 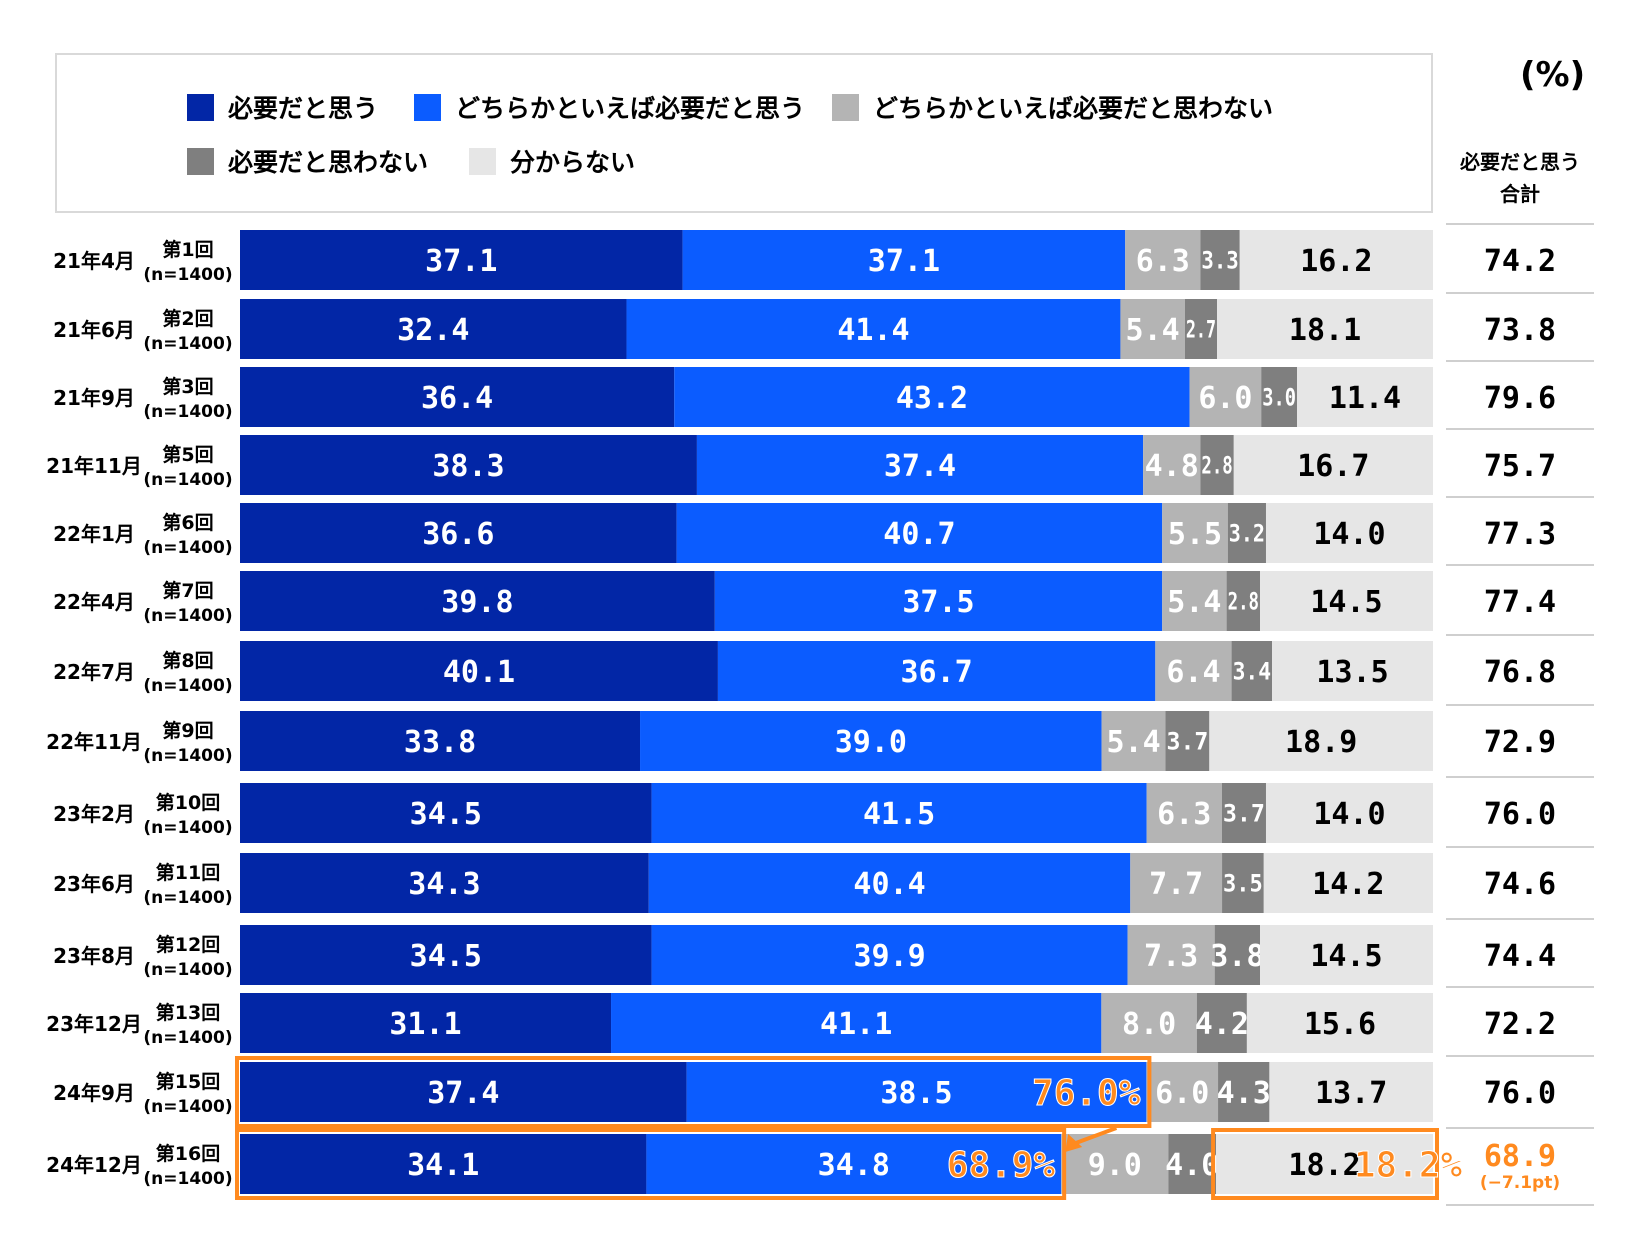 What do you see at coordinates (187, 386) in the screenshot?
I see `row-wave-label: 第3回` at bounding box center [187, 386].